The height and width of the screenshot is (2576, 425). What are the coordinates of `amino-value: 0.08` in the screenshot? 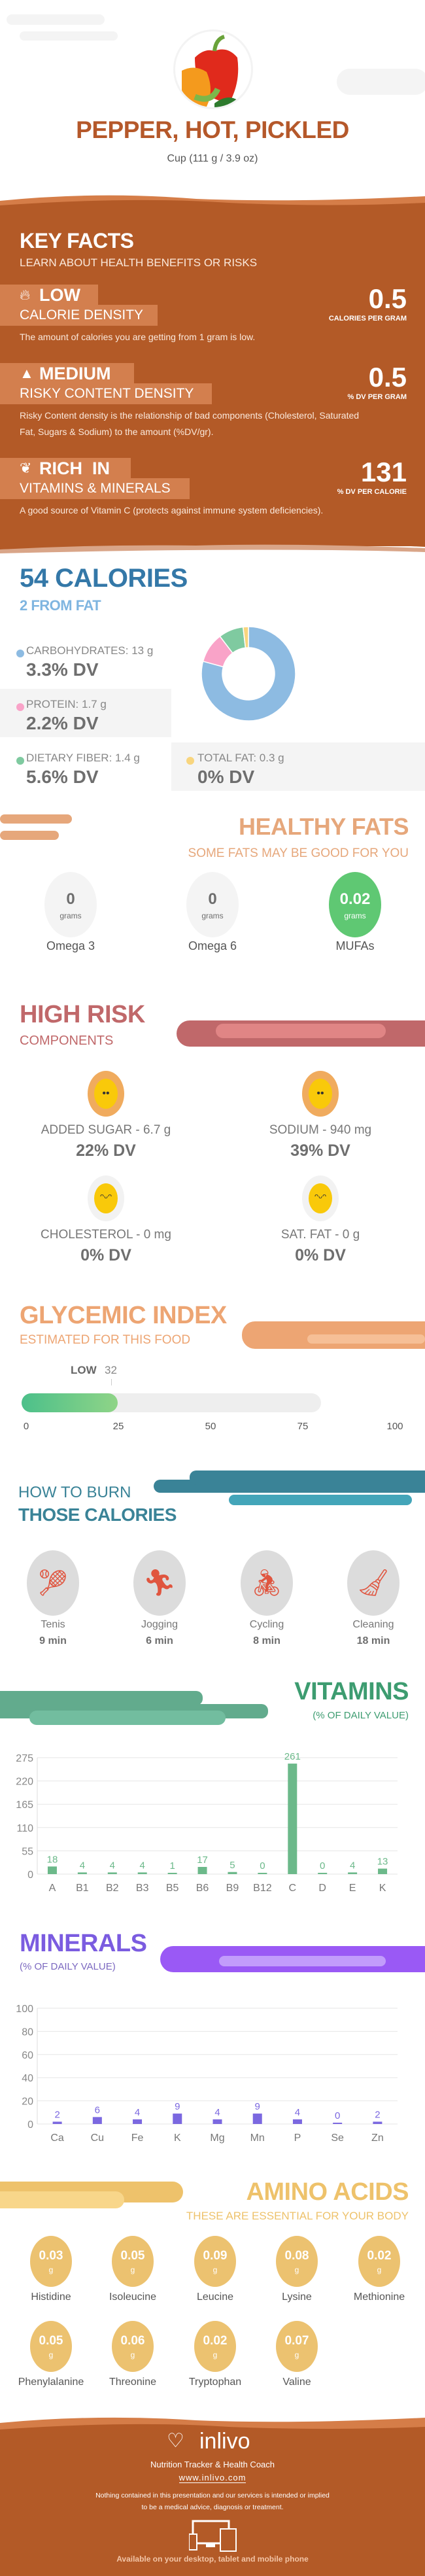 It's located at (296, 2256).